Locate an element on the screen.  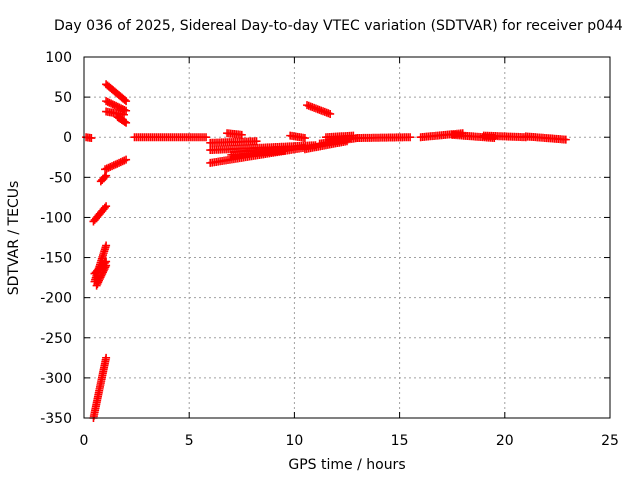
x-tick-label: 5 is located at coordinates (189, 441).